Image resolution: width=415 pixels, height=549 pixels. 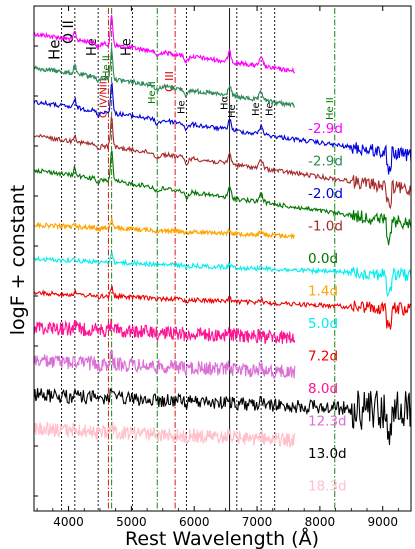 I want to click on x-tick-label-0: 4000, so click(x=68, y=522).